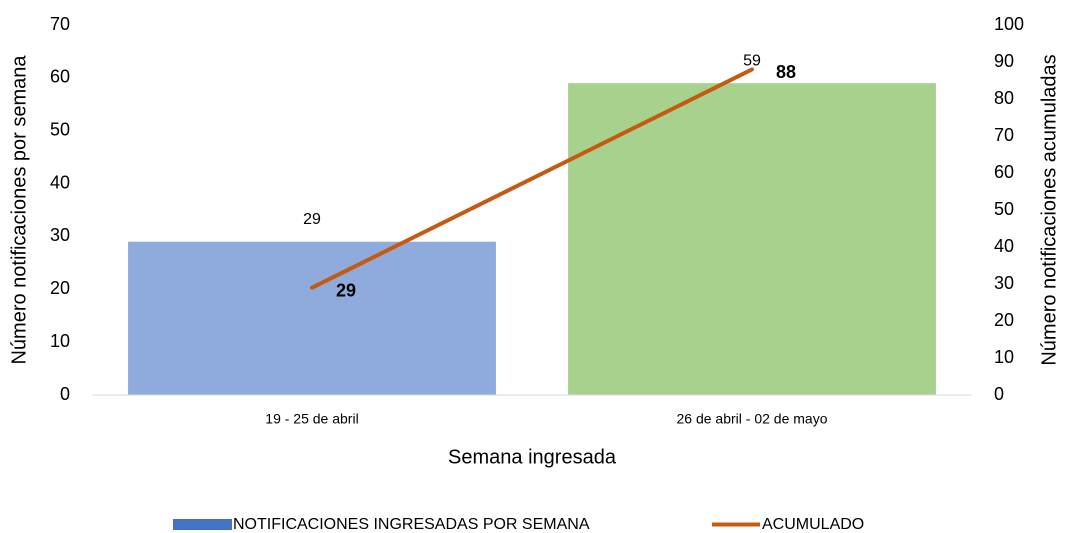 This screenshot has height=533, width=1069. What do you see at coordinates (1004, 98) in the screenshot?
I see `y2-tick-label: 80` at bounding box center [1004, 98].